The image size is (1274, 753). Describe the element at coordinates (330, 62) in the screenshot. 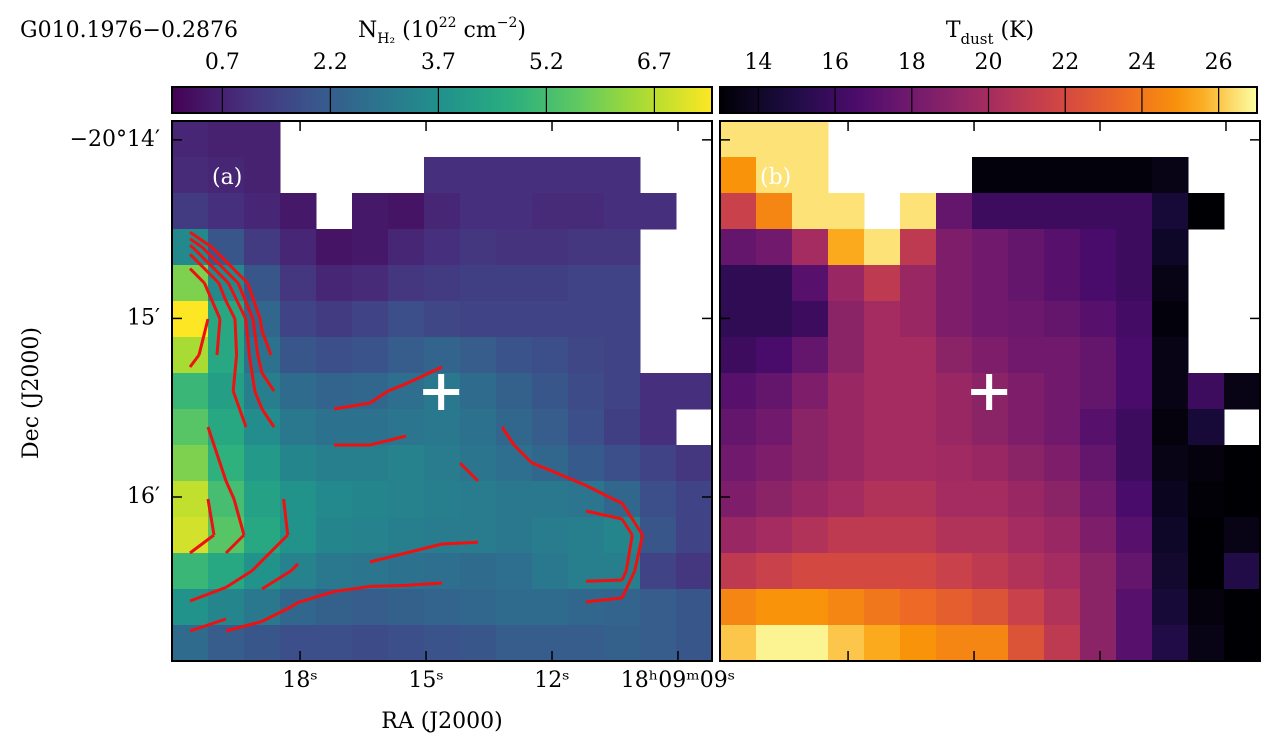

I see `colorbar-tick-label: 2.2` at that location.